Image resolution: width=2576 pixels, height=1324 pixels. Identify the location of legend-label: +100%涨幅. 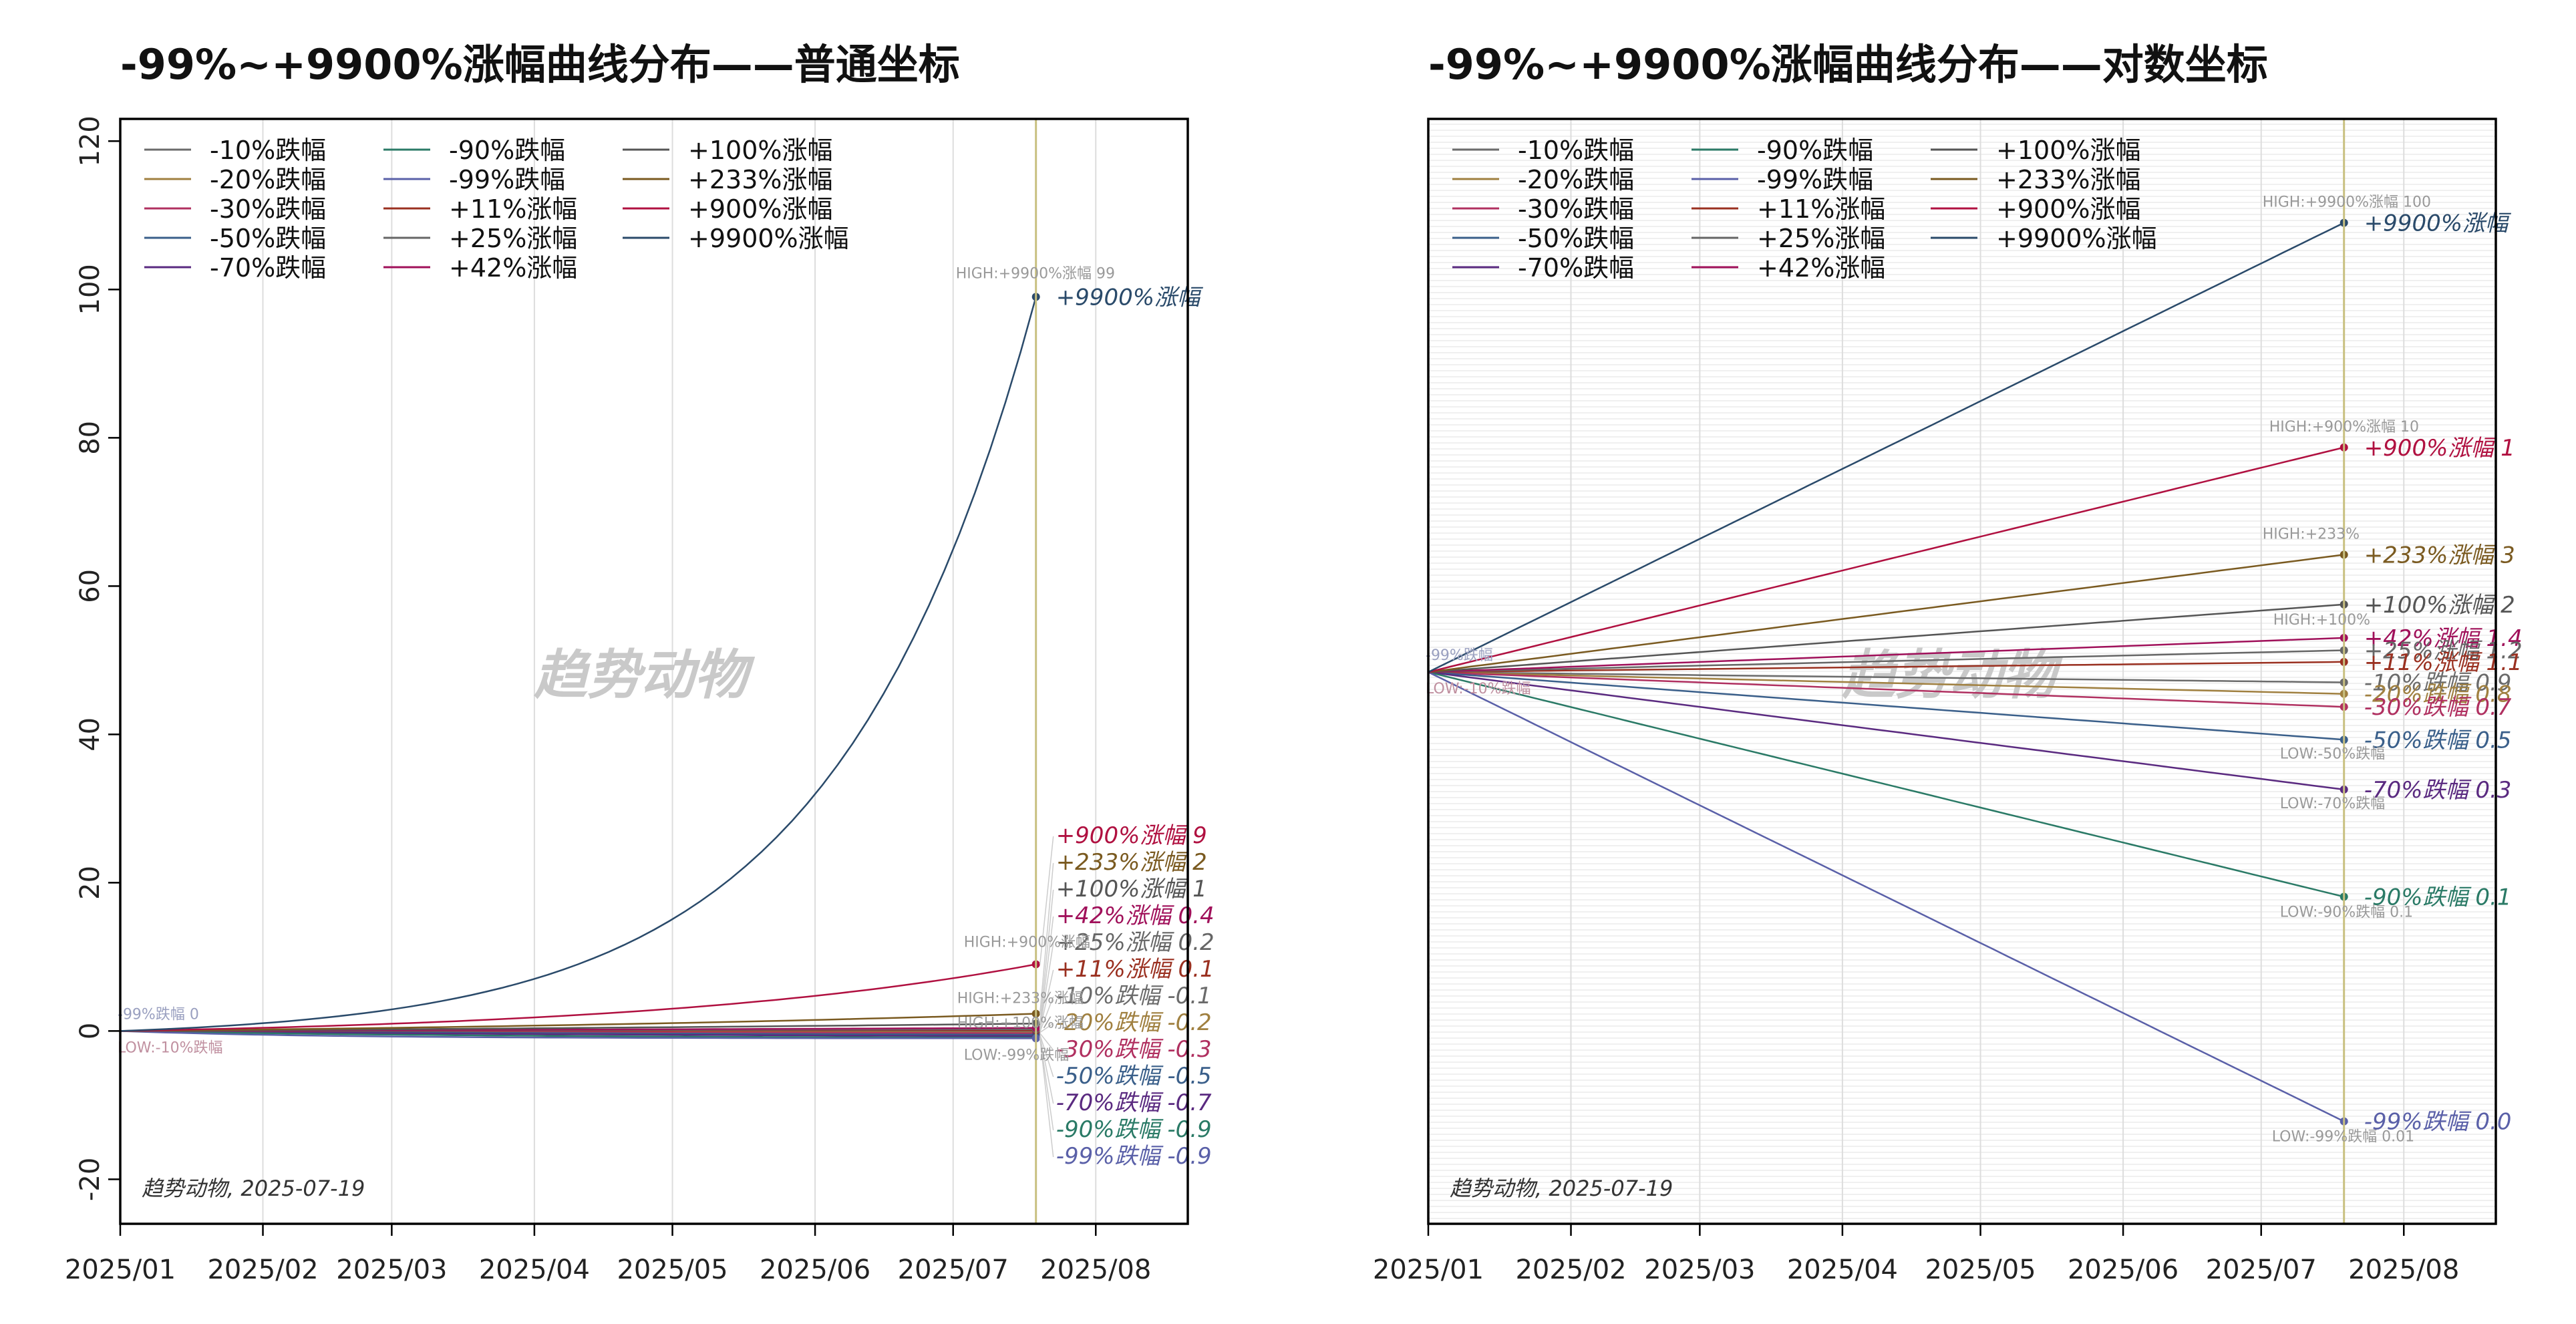
(2068, 150).